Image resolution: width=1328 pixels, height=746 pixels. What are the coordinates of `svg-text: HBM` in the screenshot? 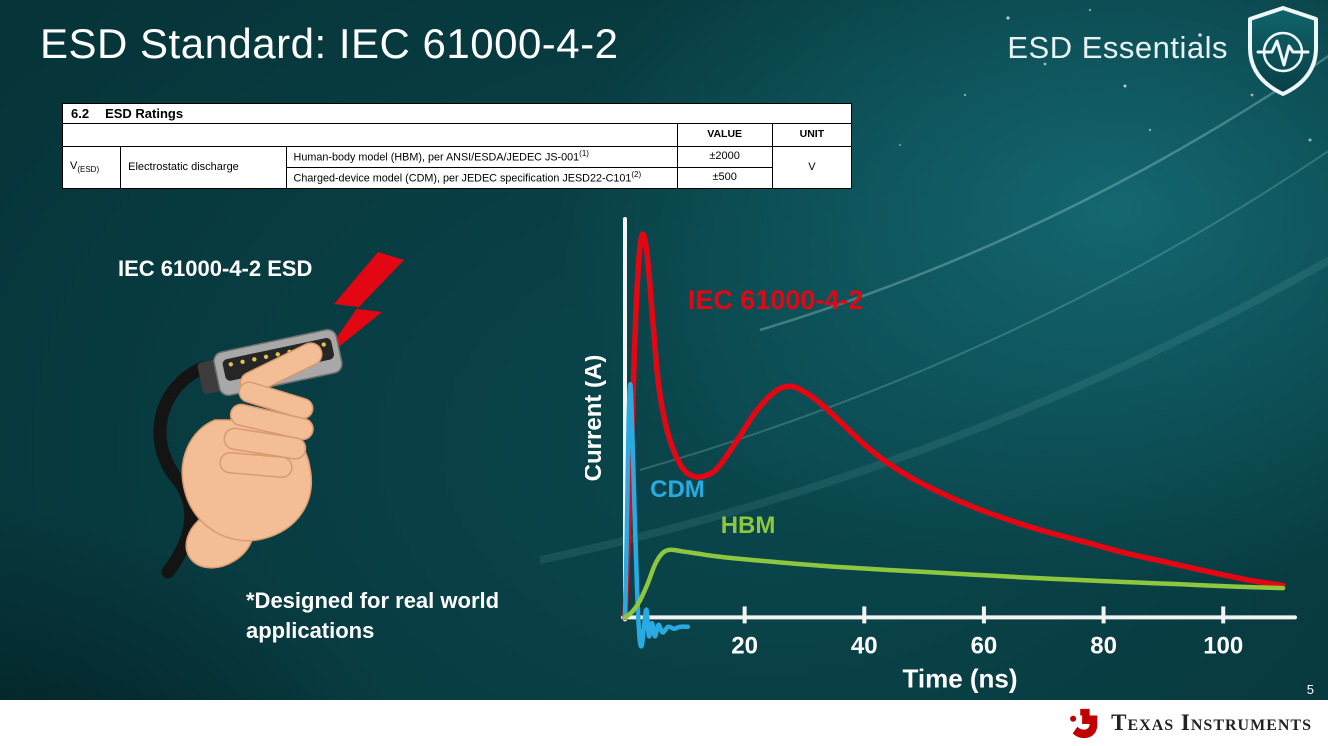 It's located at (748, 525).